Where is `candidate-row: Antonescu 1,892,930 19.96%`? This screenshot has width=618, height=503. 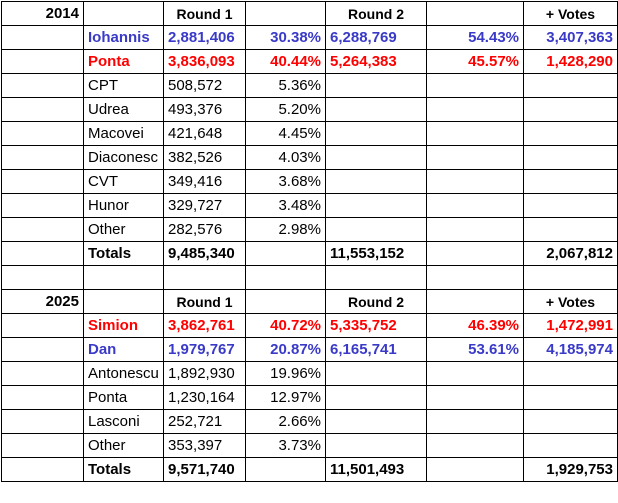 candidate-row: Antonescu 1,892,930 19.96% is located at coordinates (309, 373).